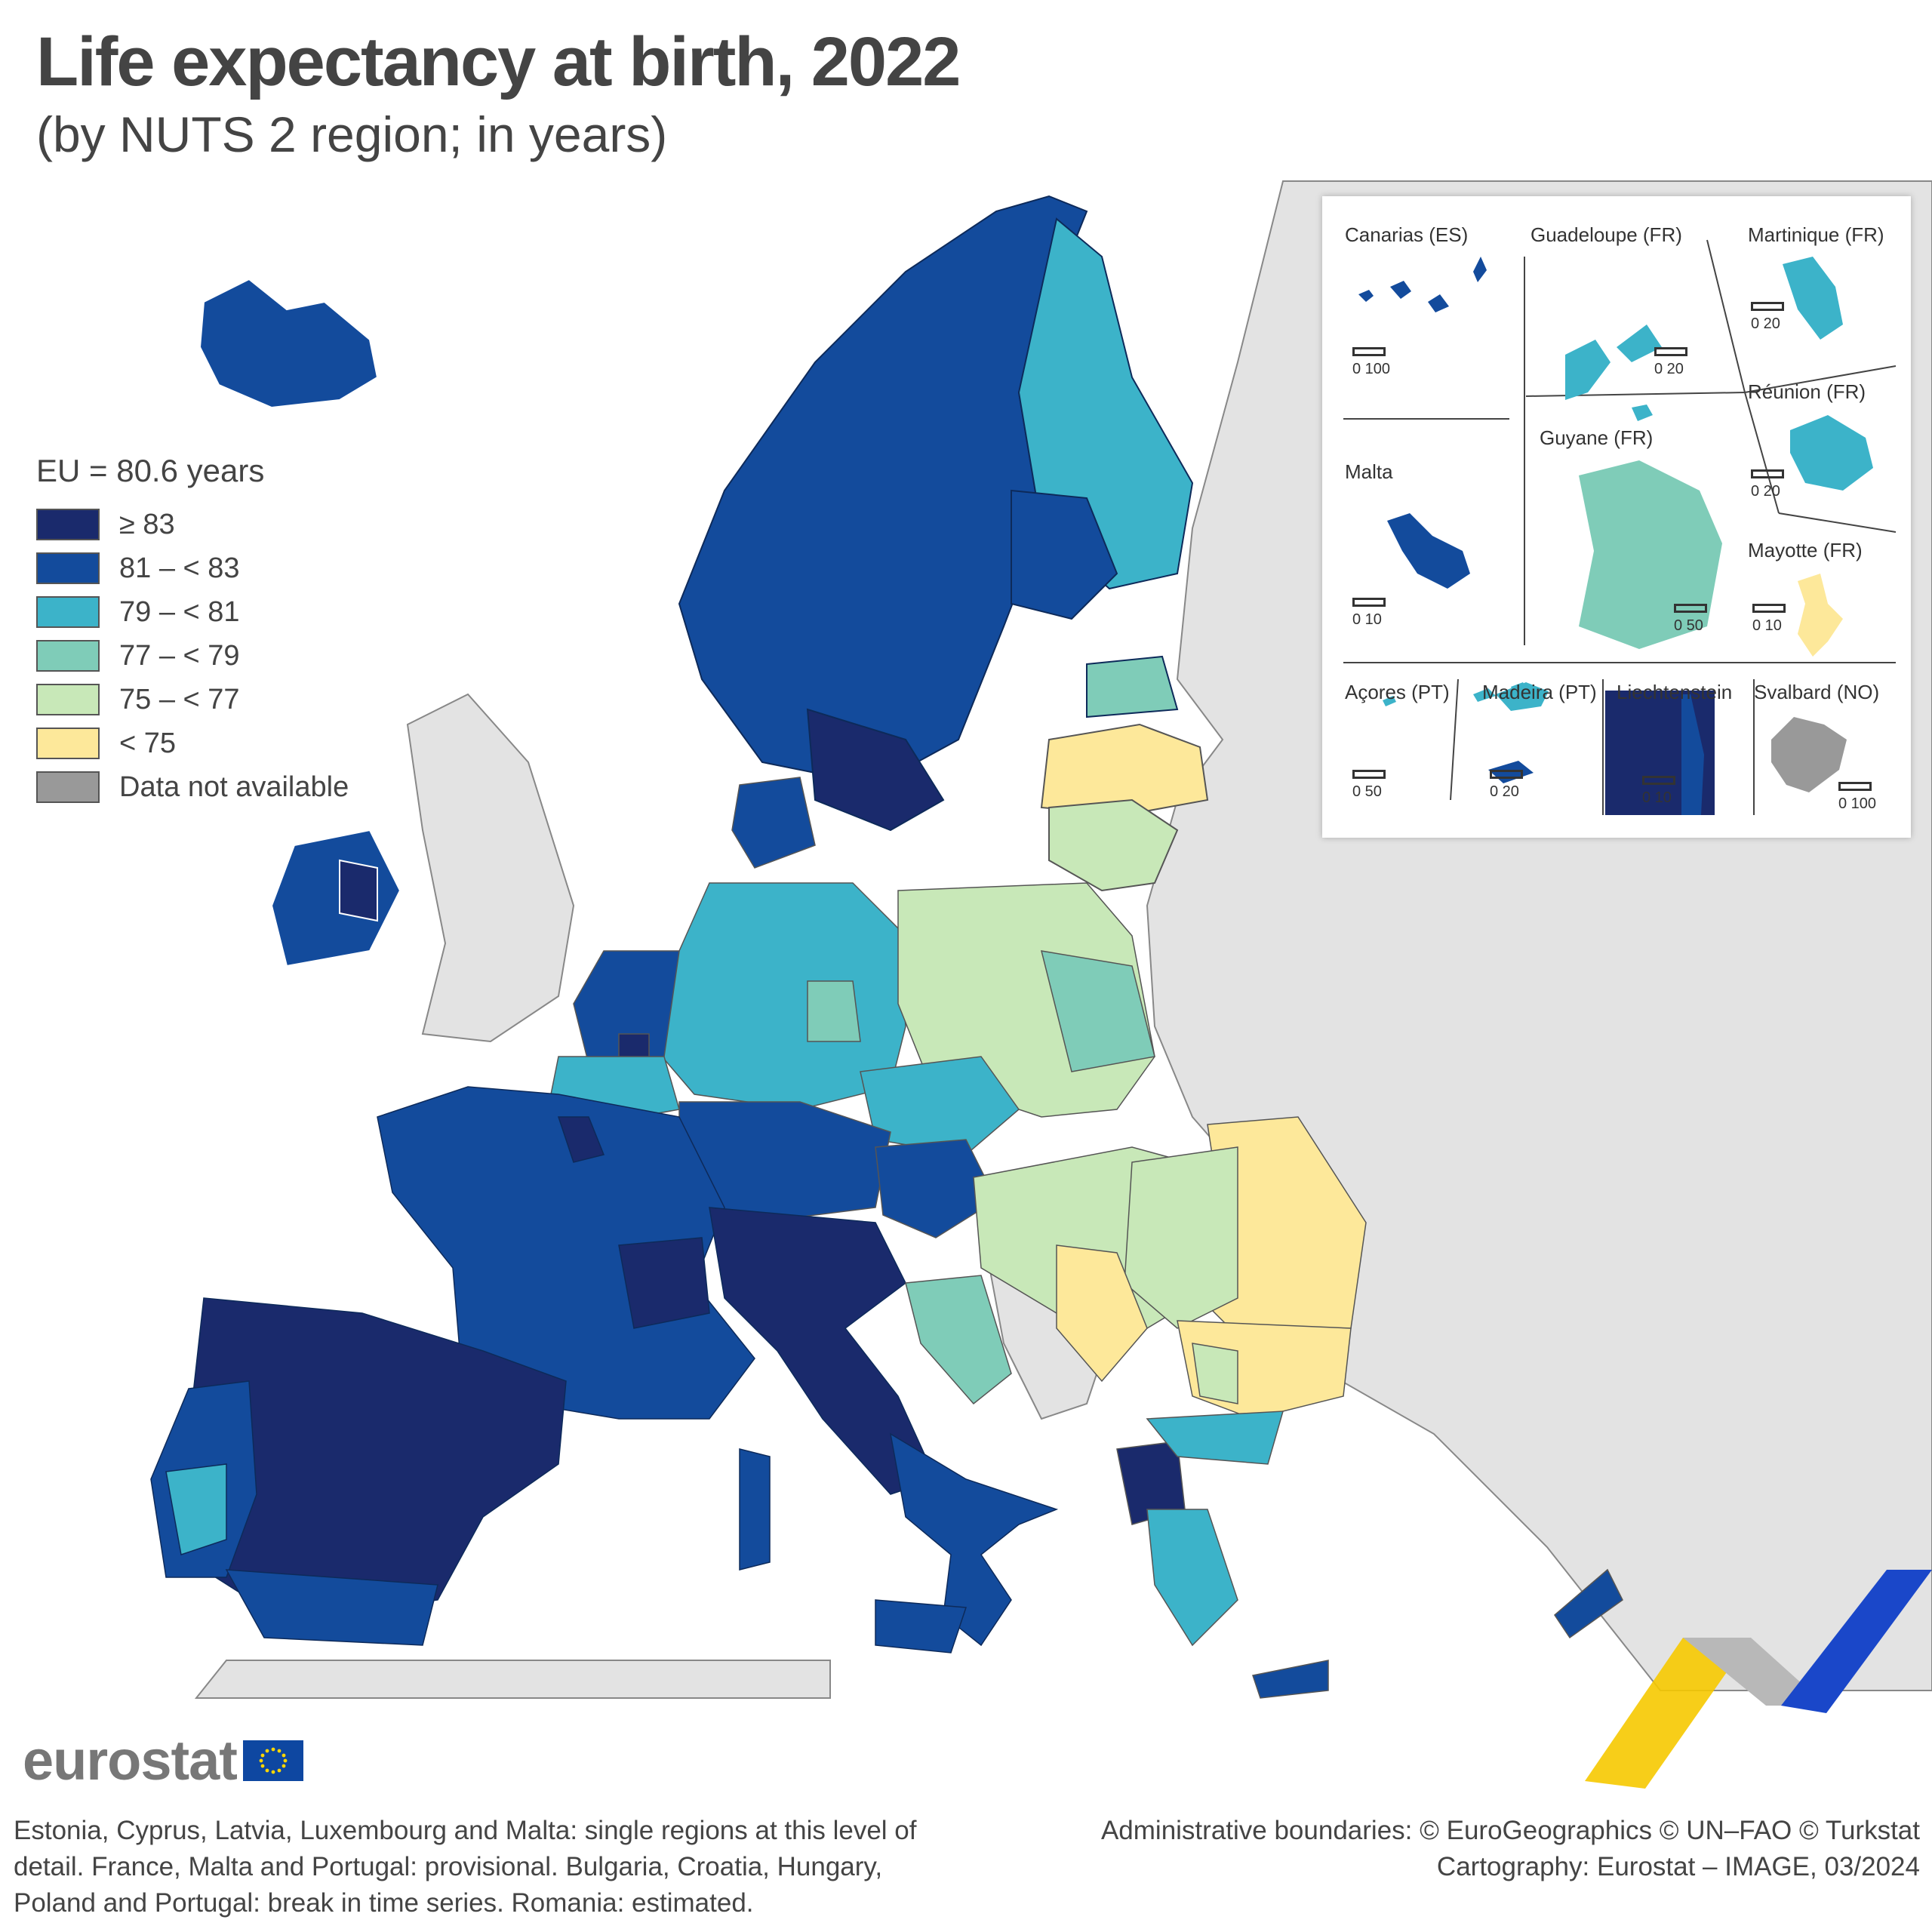 The width and height of the screenshot is (1932, 1932). I want to click on legend-label: 79 – < 81, so click(179, 611).